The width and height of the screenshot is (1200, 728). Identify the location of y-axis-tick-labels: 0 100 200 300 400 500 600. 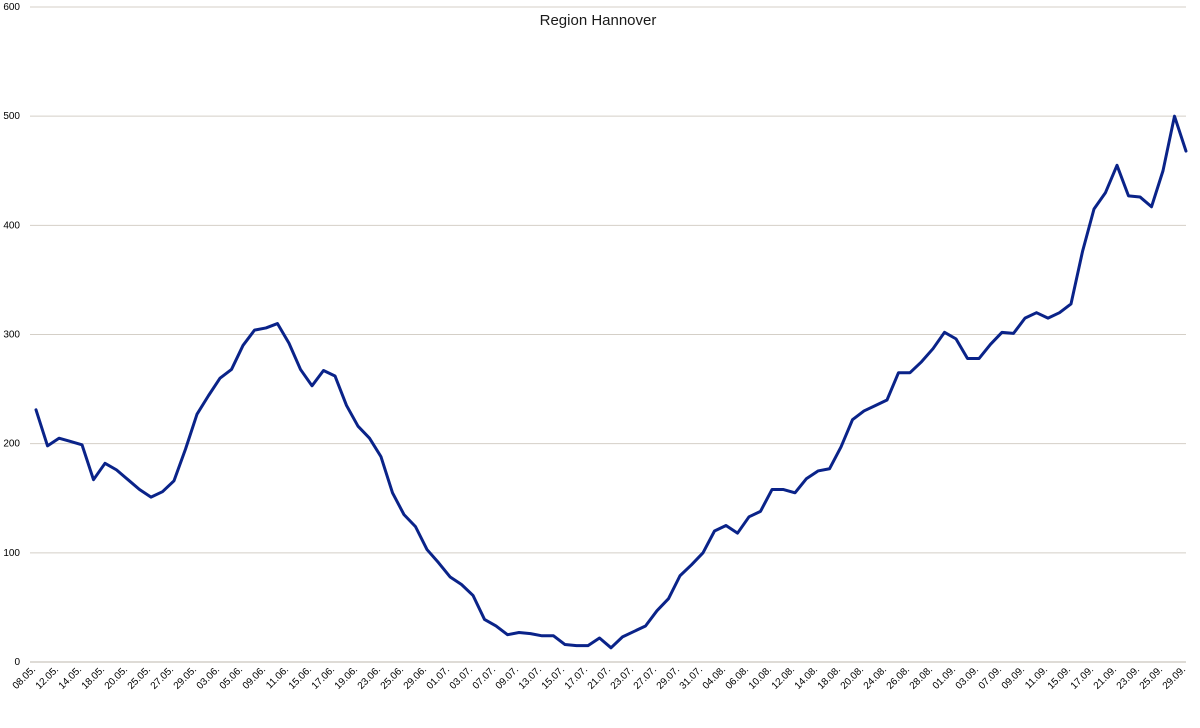
(11, 335).